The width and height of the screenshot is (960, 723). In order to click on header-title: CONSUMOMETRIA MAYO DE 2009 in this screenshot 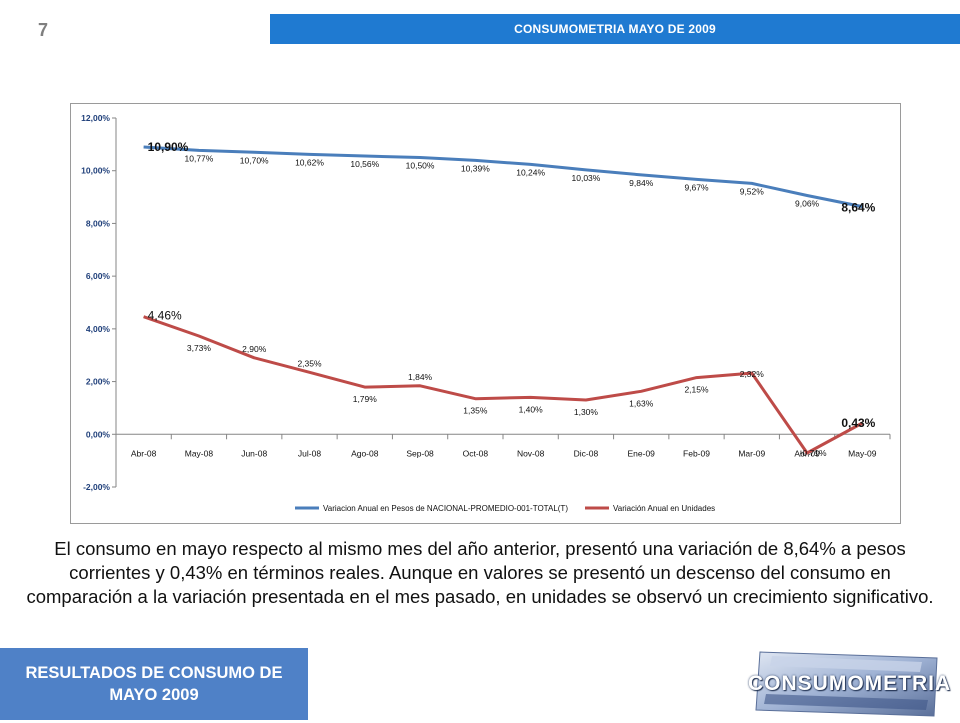, I will do `click(615, 29)`.